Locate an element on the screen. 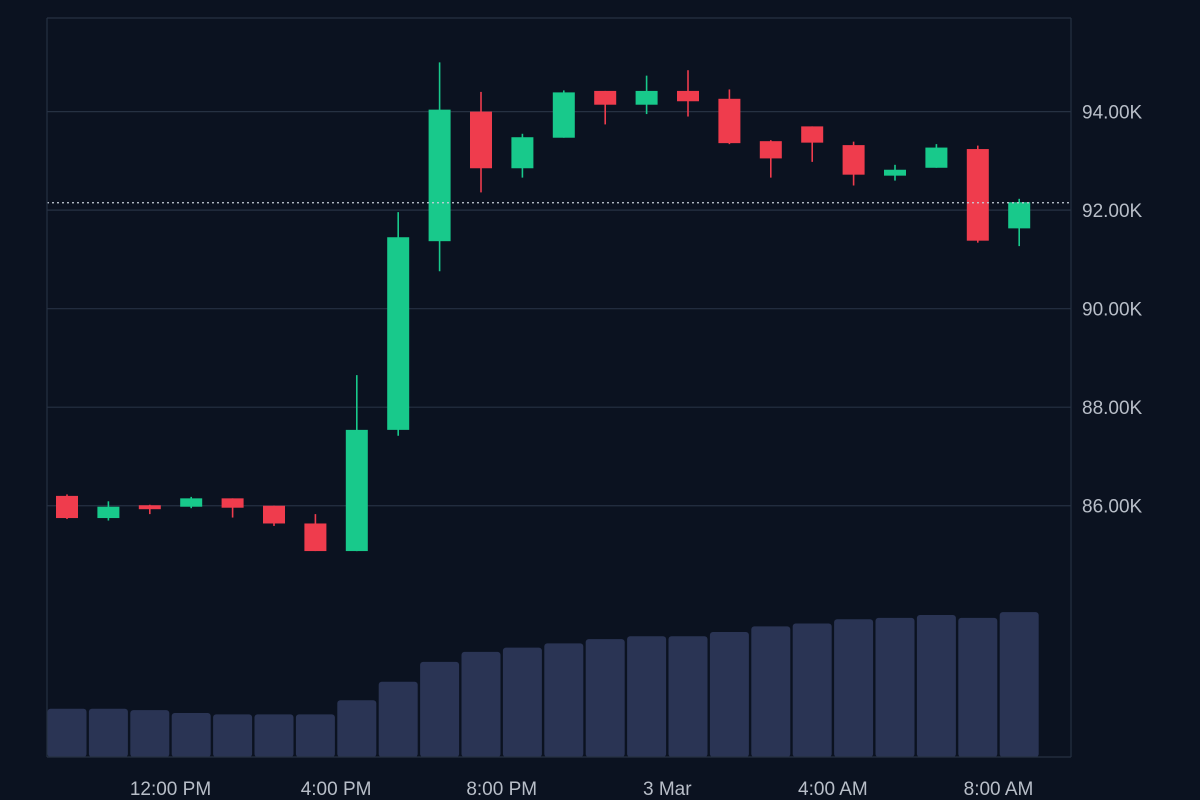  y-tick-label: 88.00K is located at coordinates (1112, 408).